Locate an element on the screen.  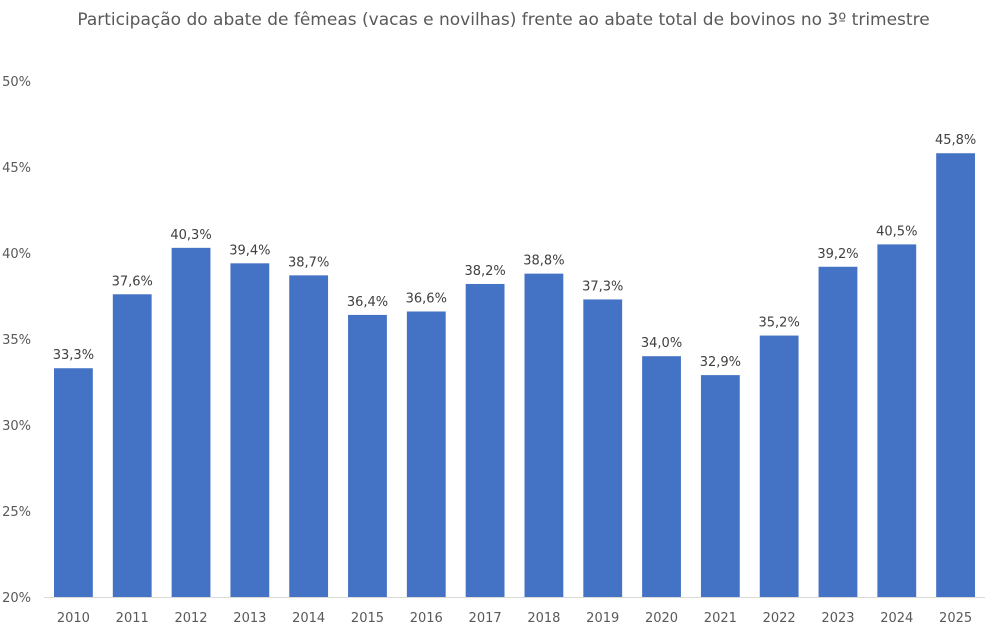
bar-2018 is located at coordinates (544, 435).